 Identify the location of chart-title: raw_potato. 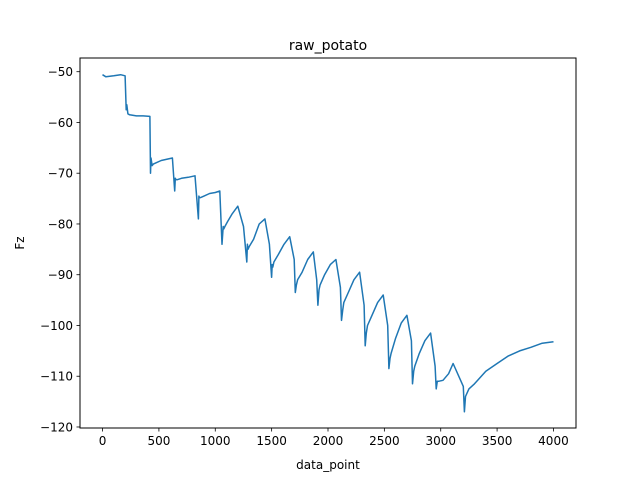
(328, 46).